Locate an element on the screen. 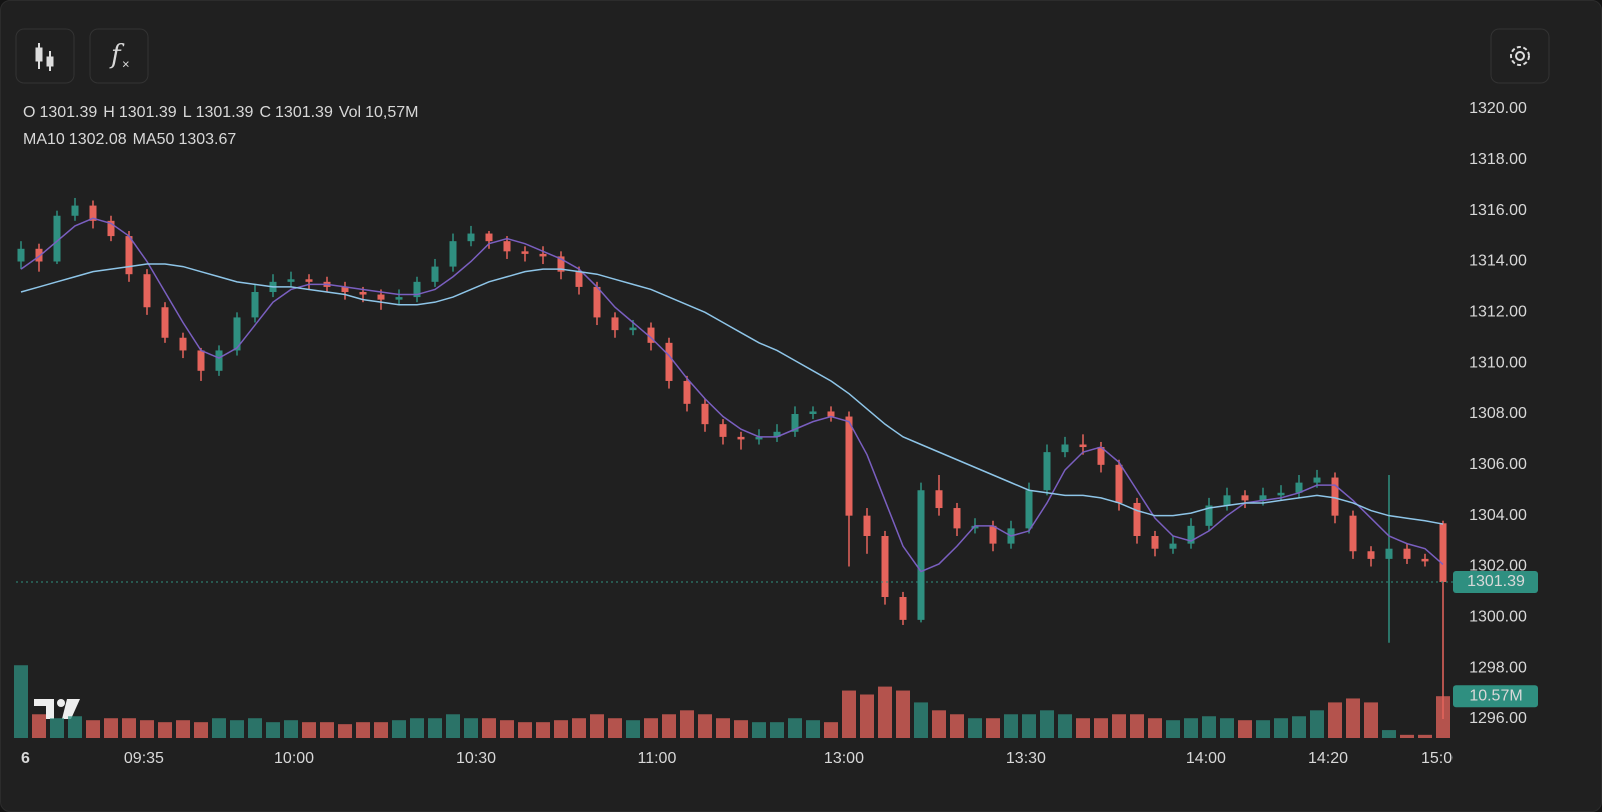 The height and width of the screenshot is (812, 1602). legend-label: MA10 is located at coordinates (44, 139).